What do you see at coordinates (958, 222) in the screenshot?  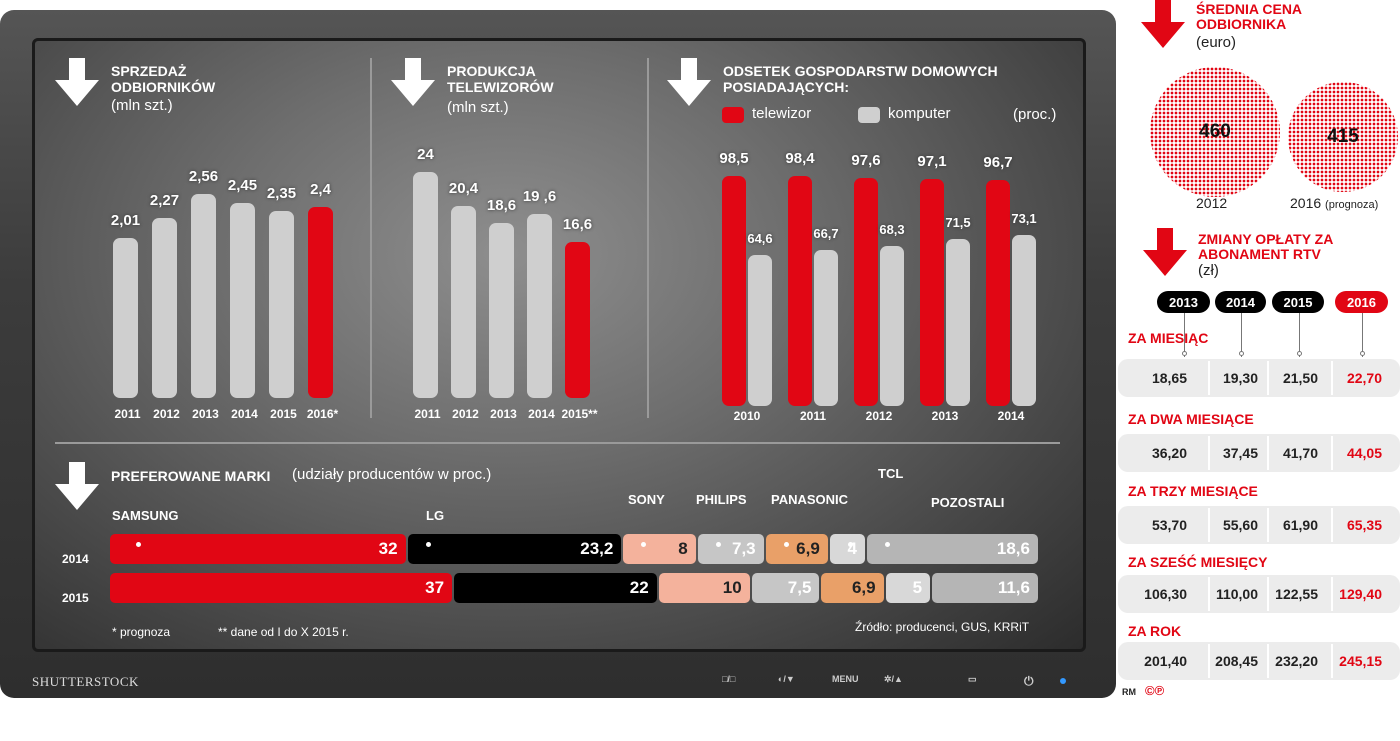 I see `bar-value-label: 71,5` at bounding box center [958, 222].